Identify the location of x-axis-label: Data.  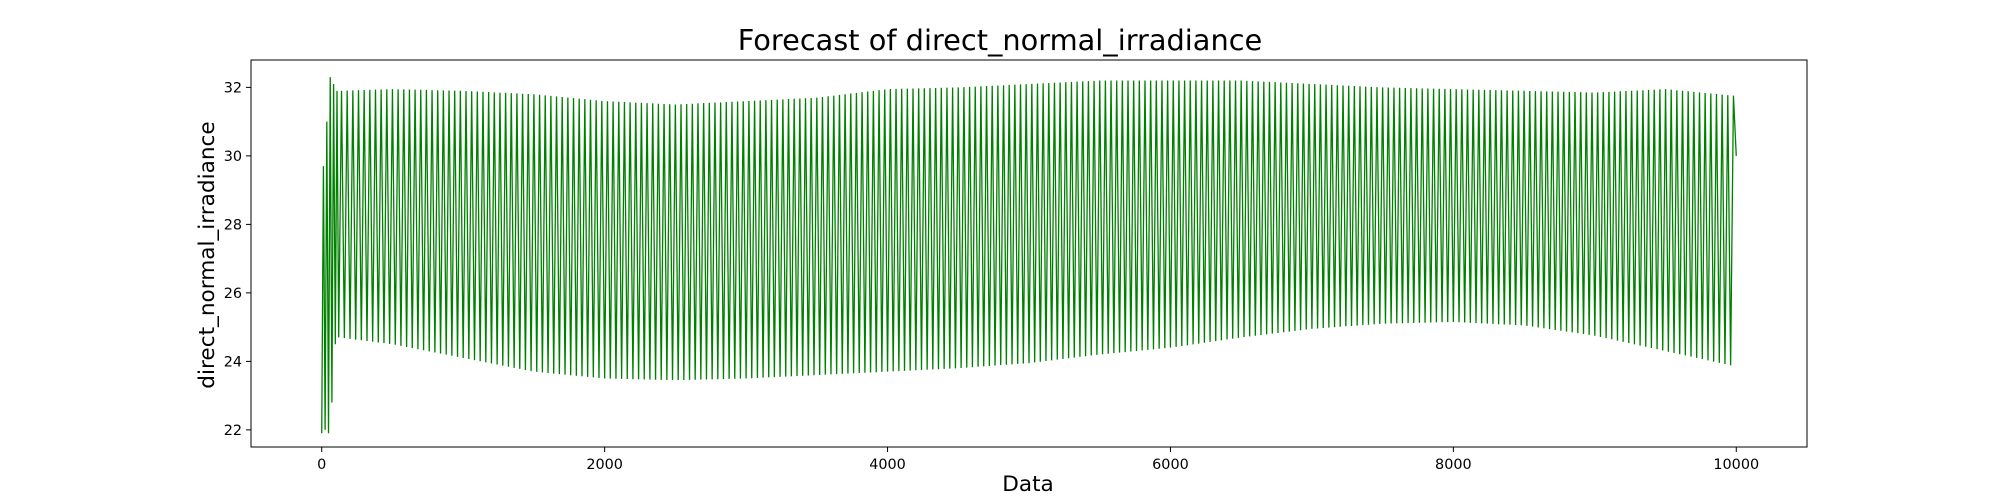
(1028, 484).